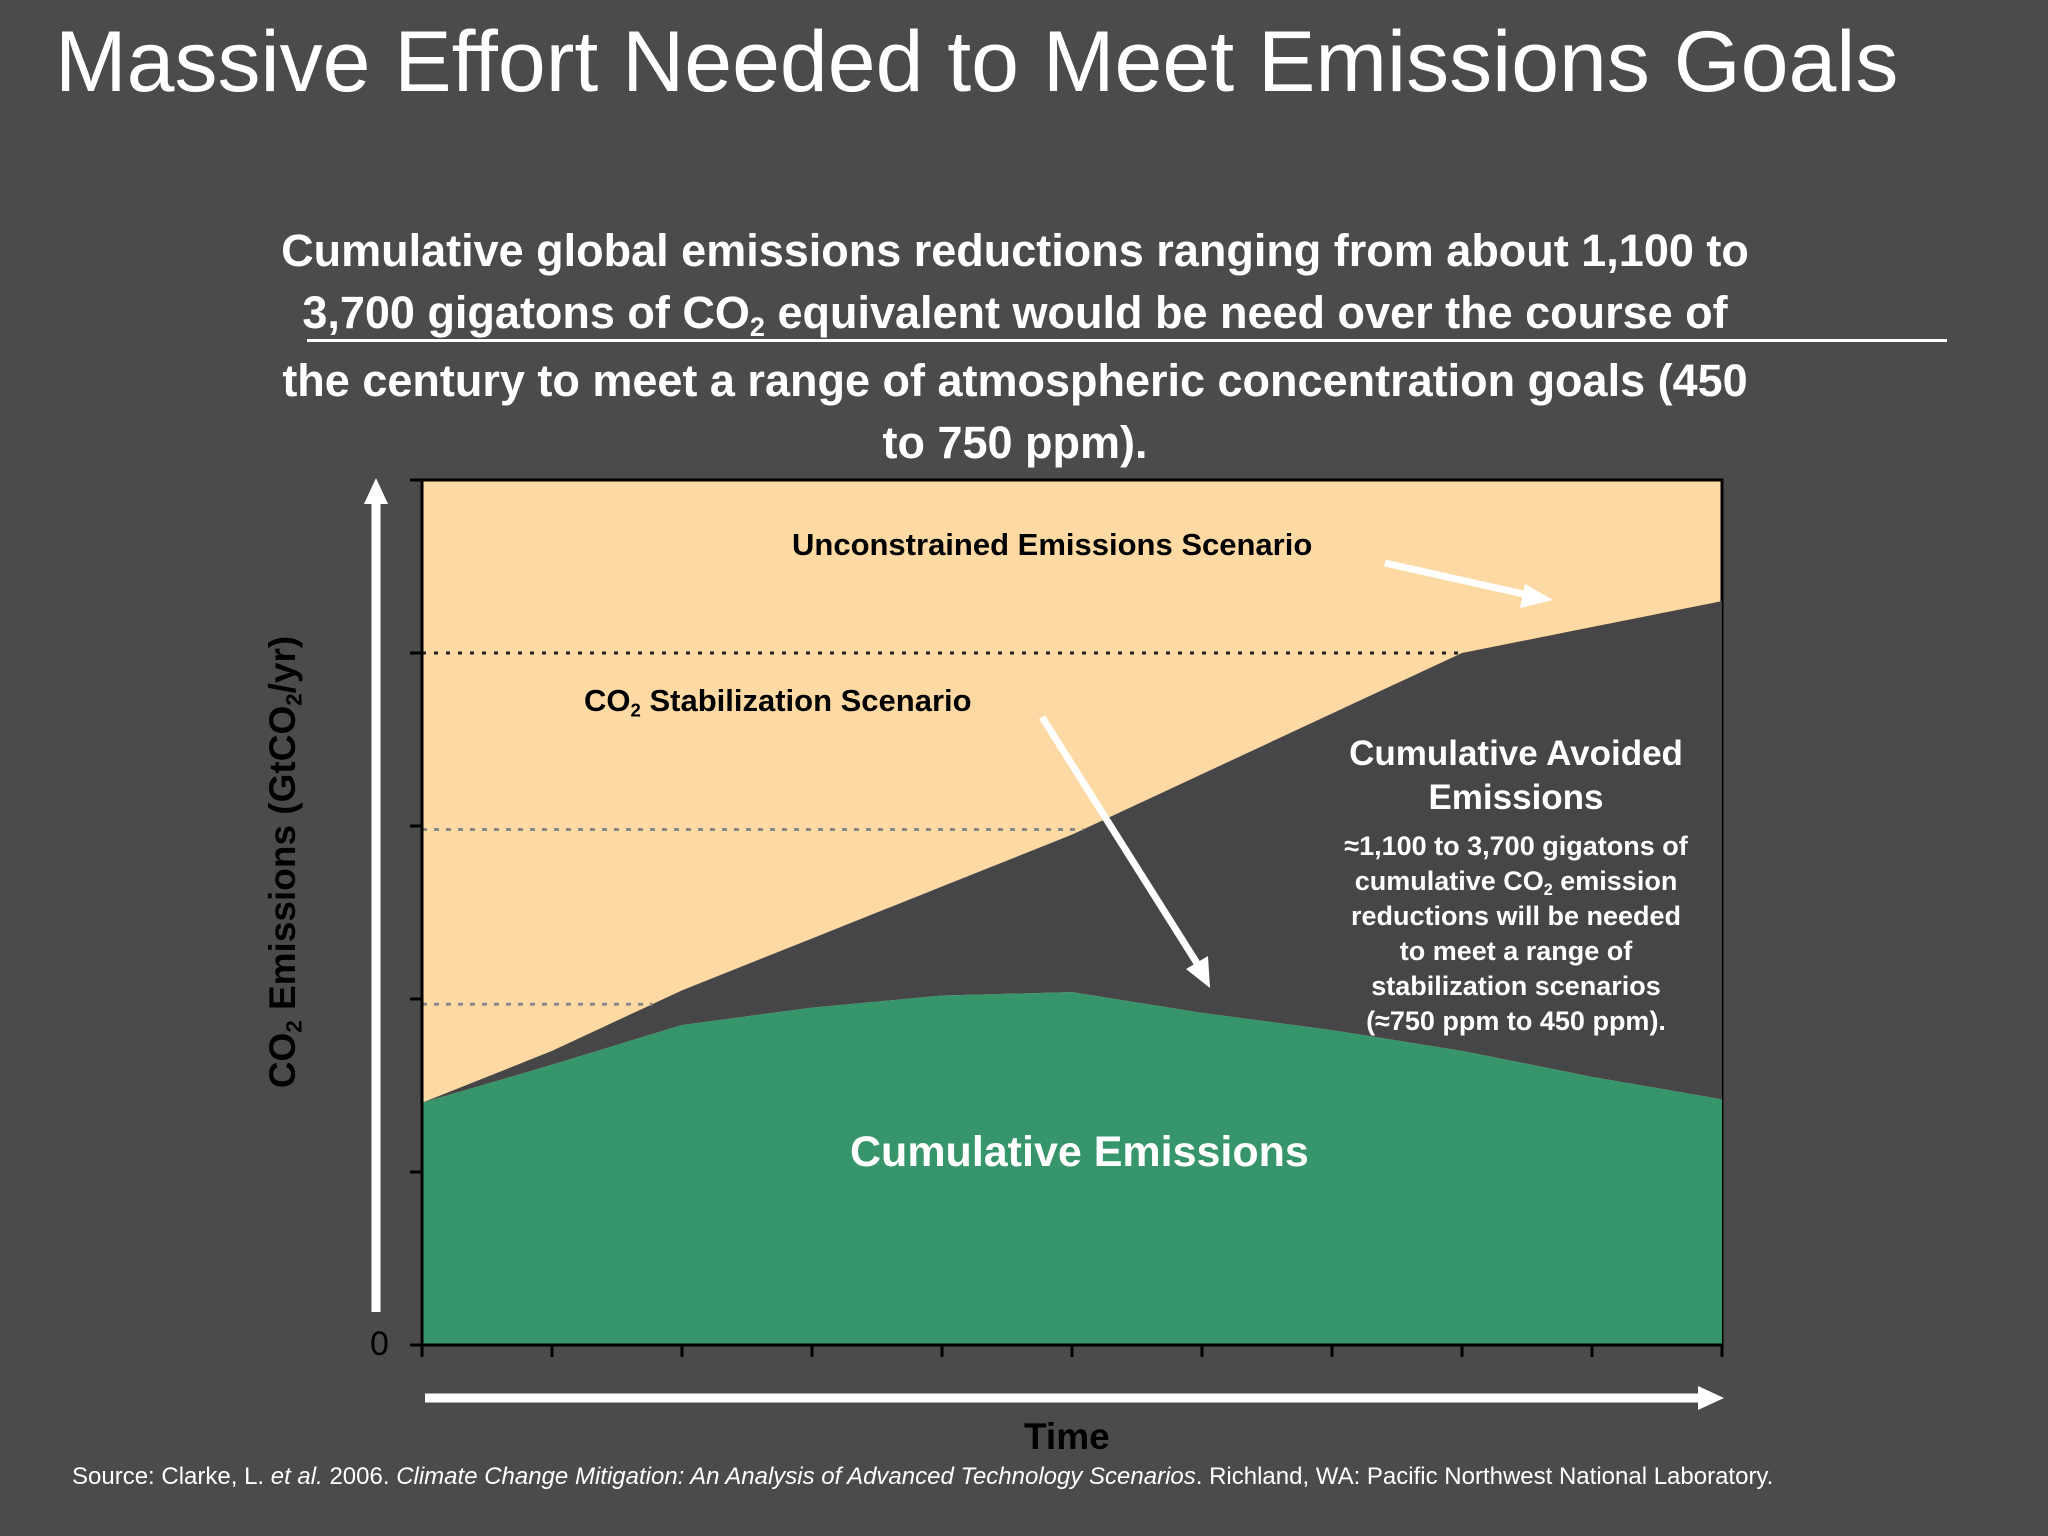 The image size is (2048, 1536). What do you see at coordinates (1198, 972) in the screenshot?
I see `stabilization-arrowhead` at bounding box center [1198, 972].